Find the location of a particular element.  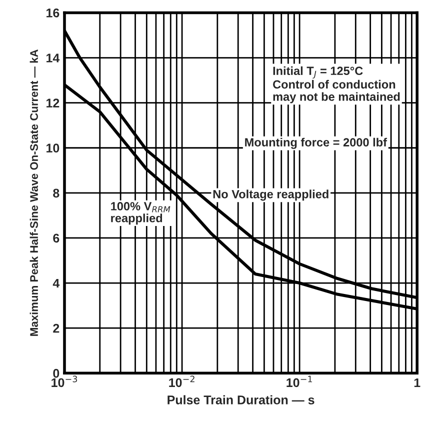

y-tick-label: 0 is located at coordinates (56, 373).